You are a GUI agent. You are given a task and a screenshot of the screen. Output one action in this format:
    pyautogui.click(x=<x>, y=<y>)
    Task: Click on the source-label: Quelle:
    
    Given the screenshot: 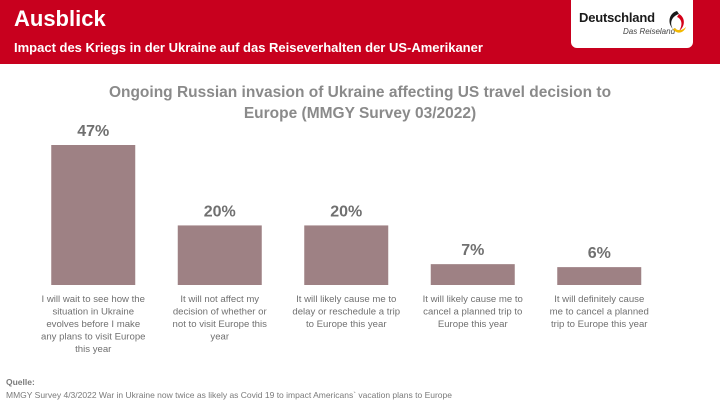 What is the action you would take?
    pyautogui.click(x=20, y=382)
    